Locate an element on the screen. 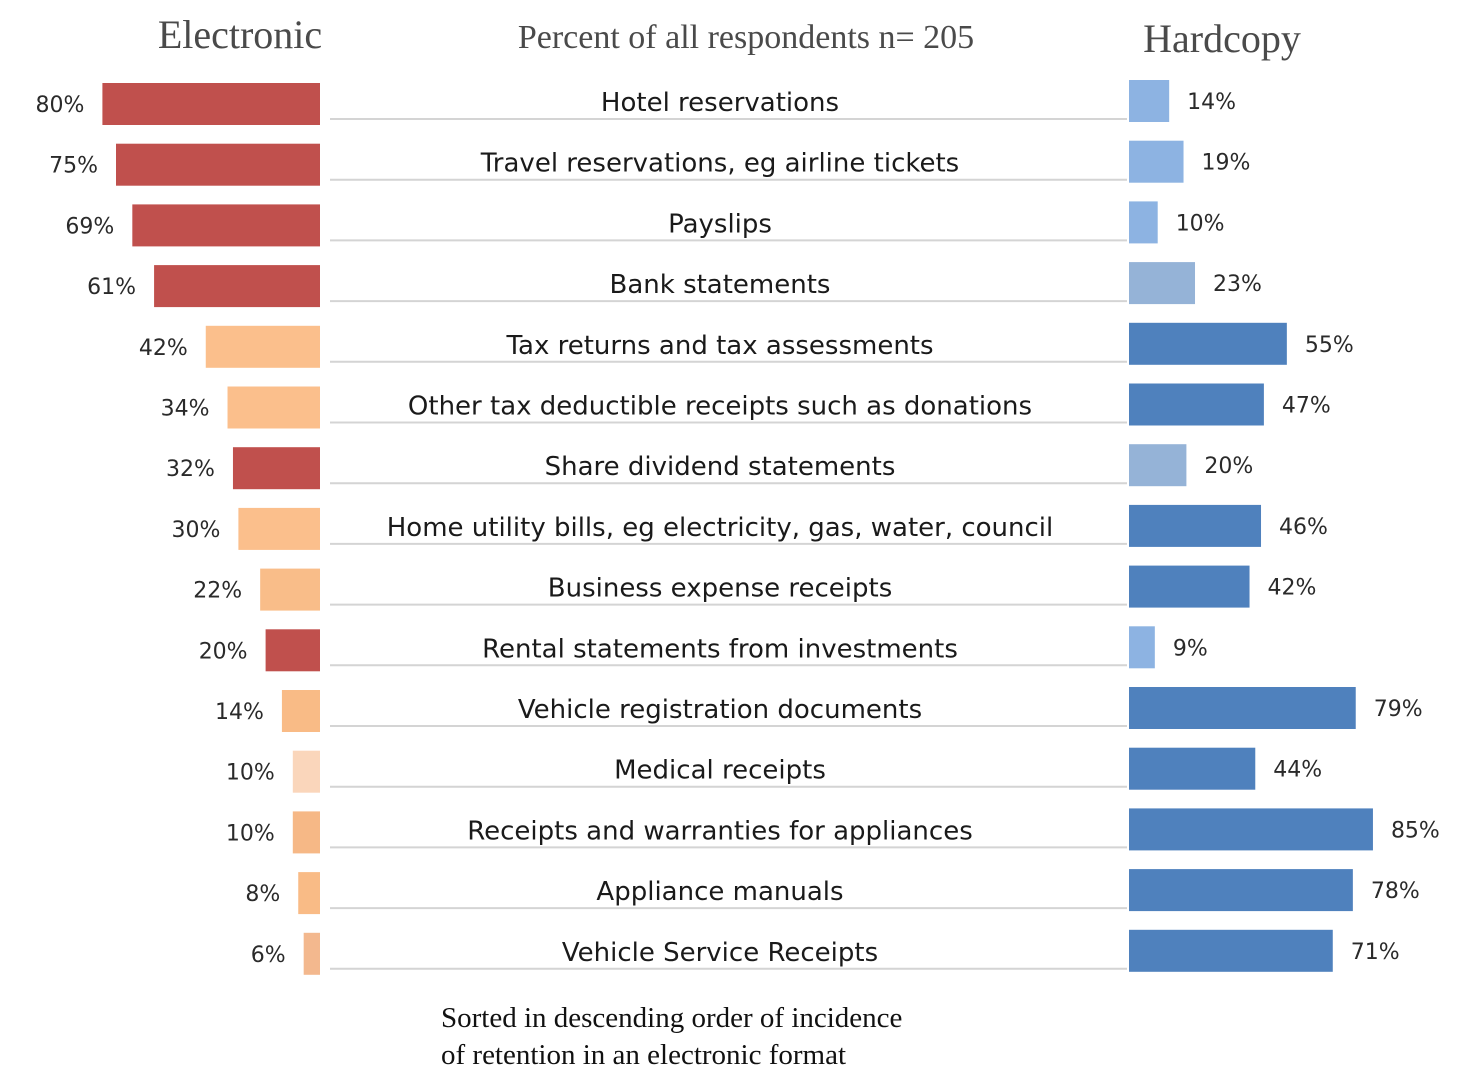  category-label: Receipts and warranties for appliances is located at coordinates (720, 831).